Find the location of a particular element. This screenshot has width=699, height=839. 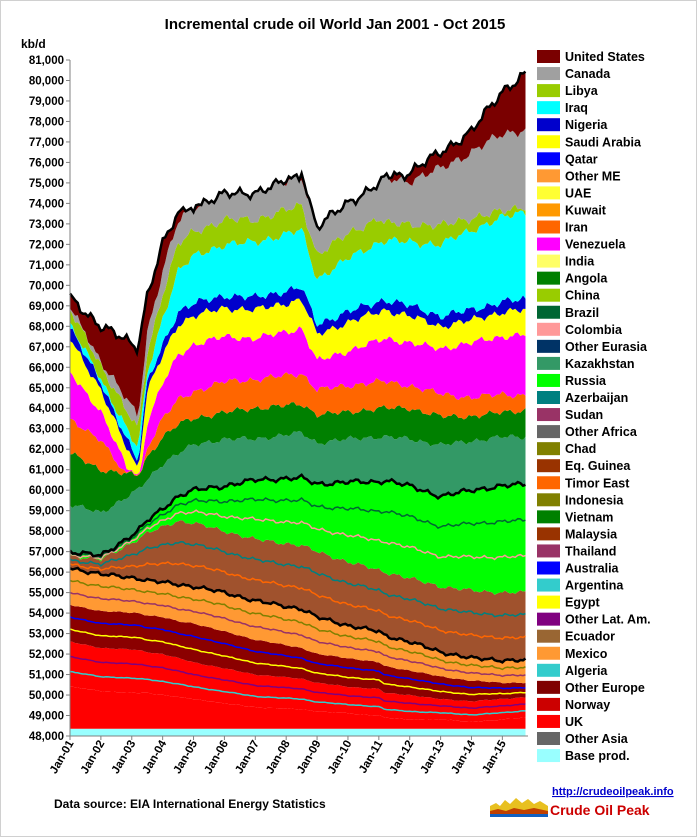

legend-label: China is located at coordinates (583, 296).